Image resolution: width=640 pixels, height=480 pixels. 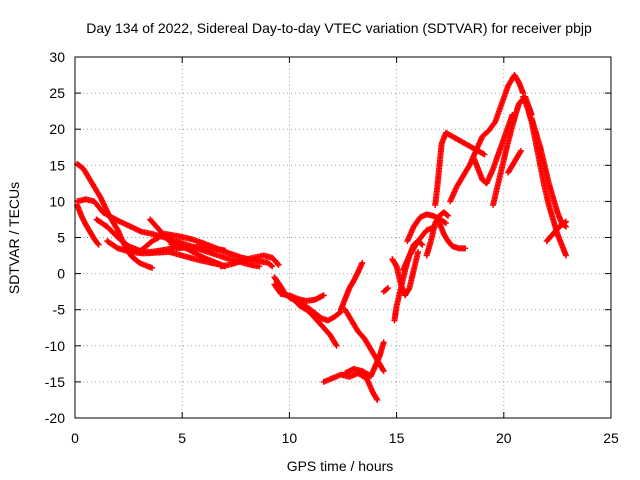 What do you see at coordinates (364, 359) in the screenshot?
I see `series-pass-o` at bounding box center [364, 359].